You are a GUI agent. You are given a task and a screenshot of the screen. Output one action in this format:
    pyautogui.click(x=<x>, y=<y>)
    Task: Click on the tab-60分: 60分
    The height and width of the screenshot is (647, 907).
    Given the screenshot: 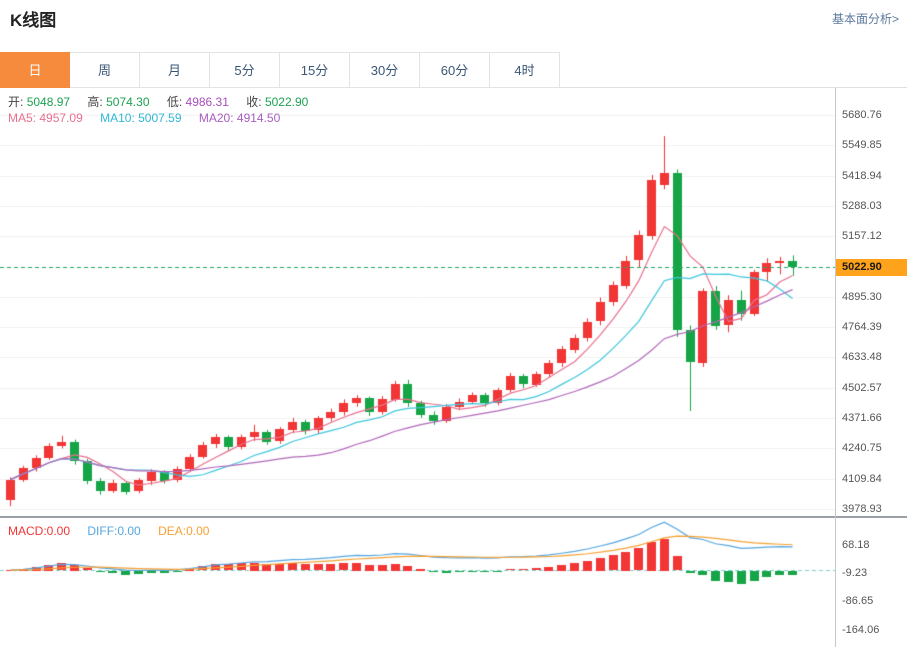 What is the action you would take?
    pyautogui.click(x=455, y=70)
    